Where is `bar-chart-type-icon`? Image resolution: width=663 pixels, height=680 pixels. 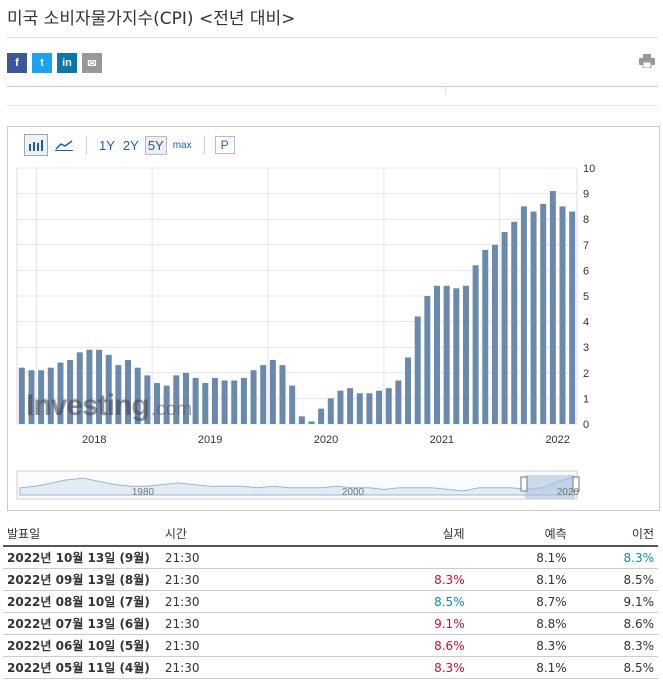 bar-chart-type-icon is located at coordinates (36, 145).